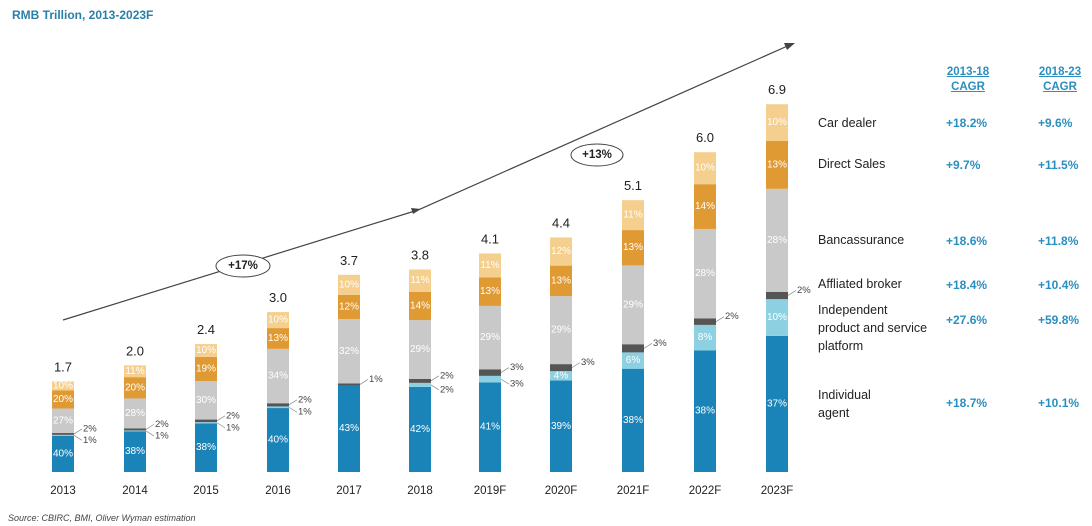 Image resolution: width=1092 pixels, height=526 pixels. What do you see at coordinates (206, 350) in the screenshot?
I see `bar-segment-dealer-2015` at bounding box center [206, 350].